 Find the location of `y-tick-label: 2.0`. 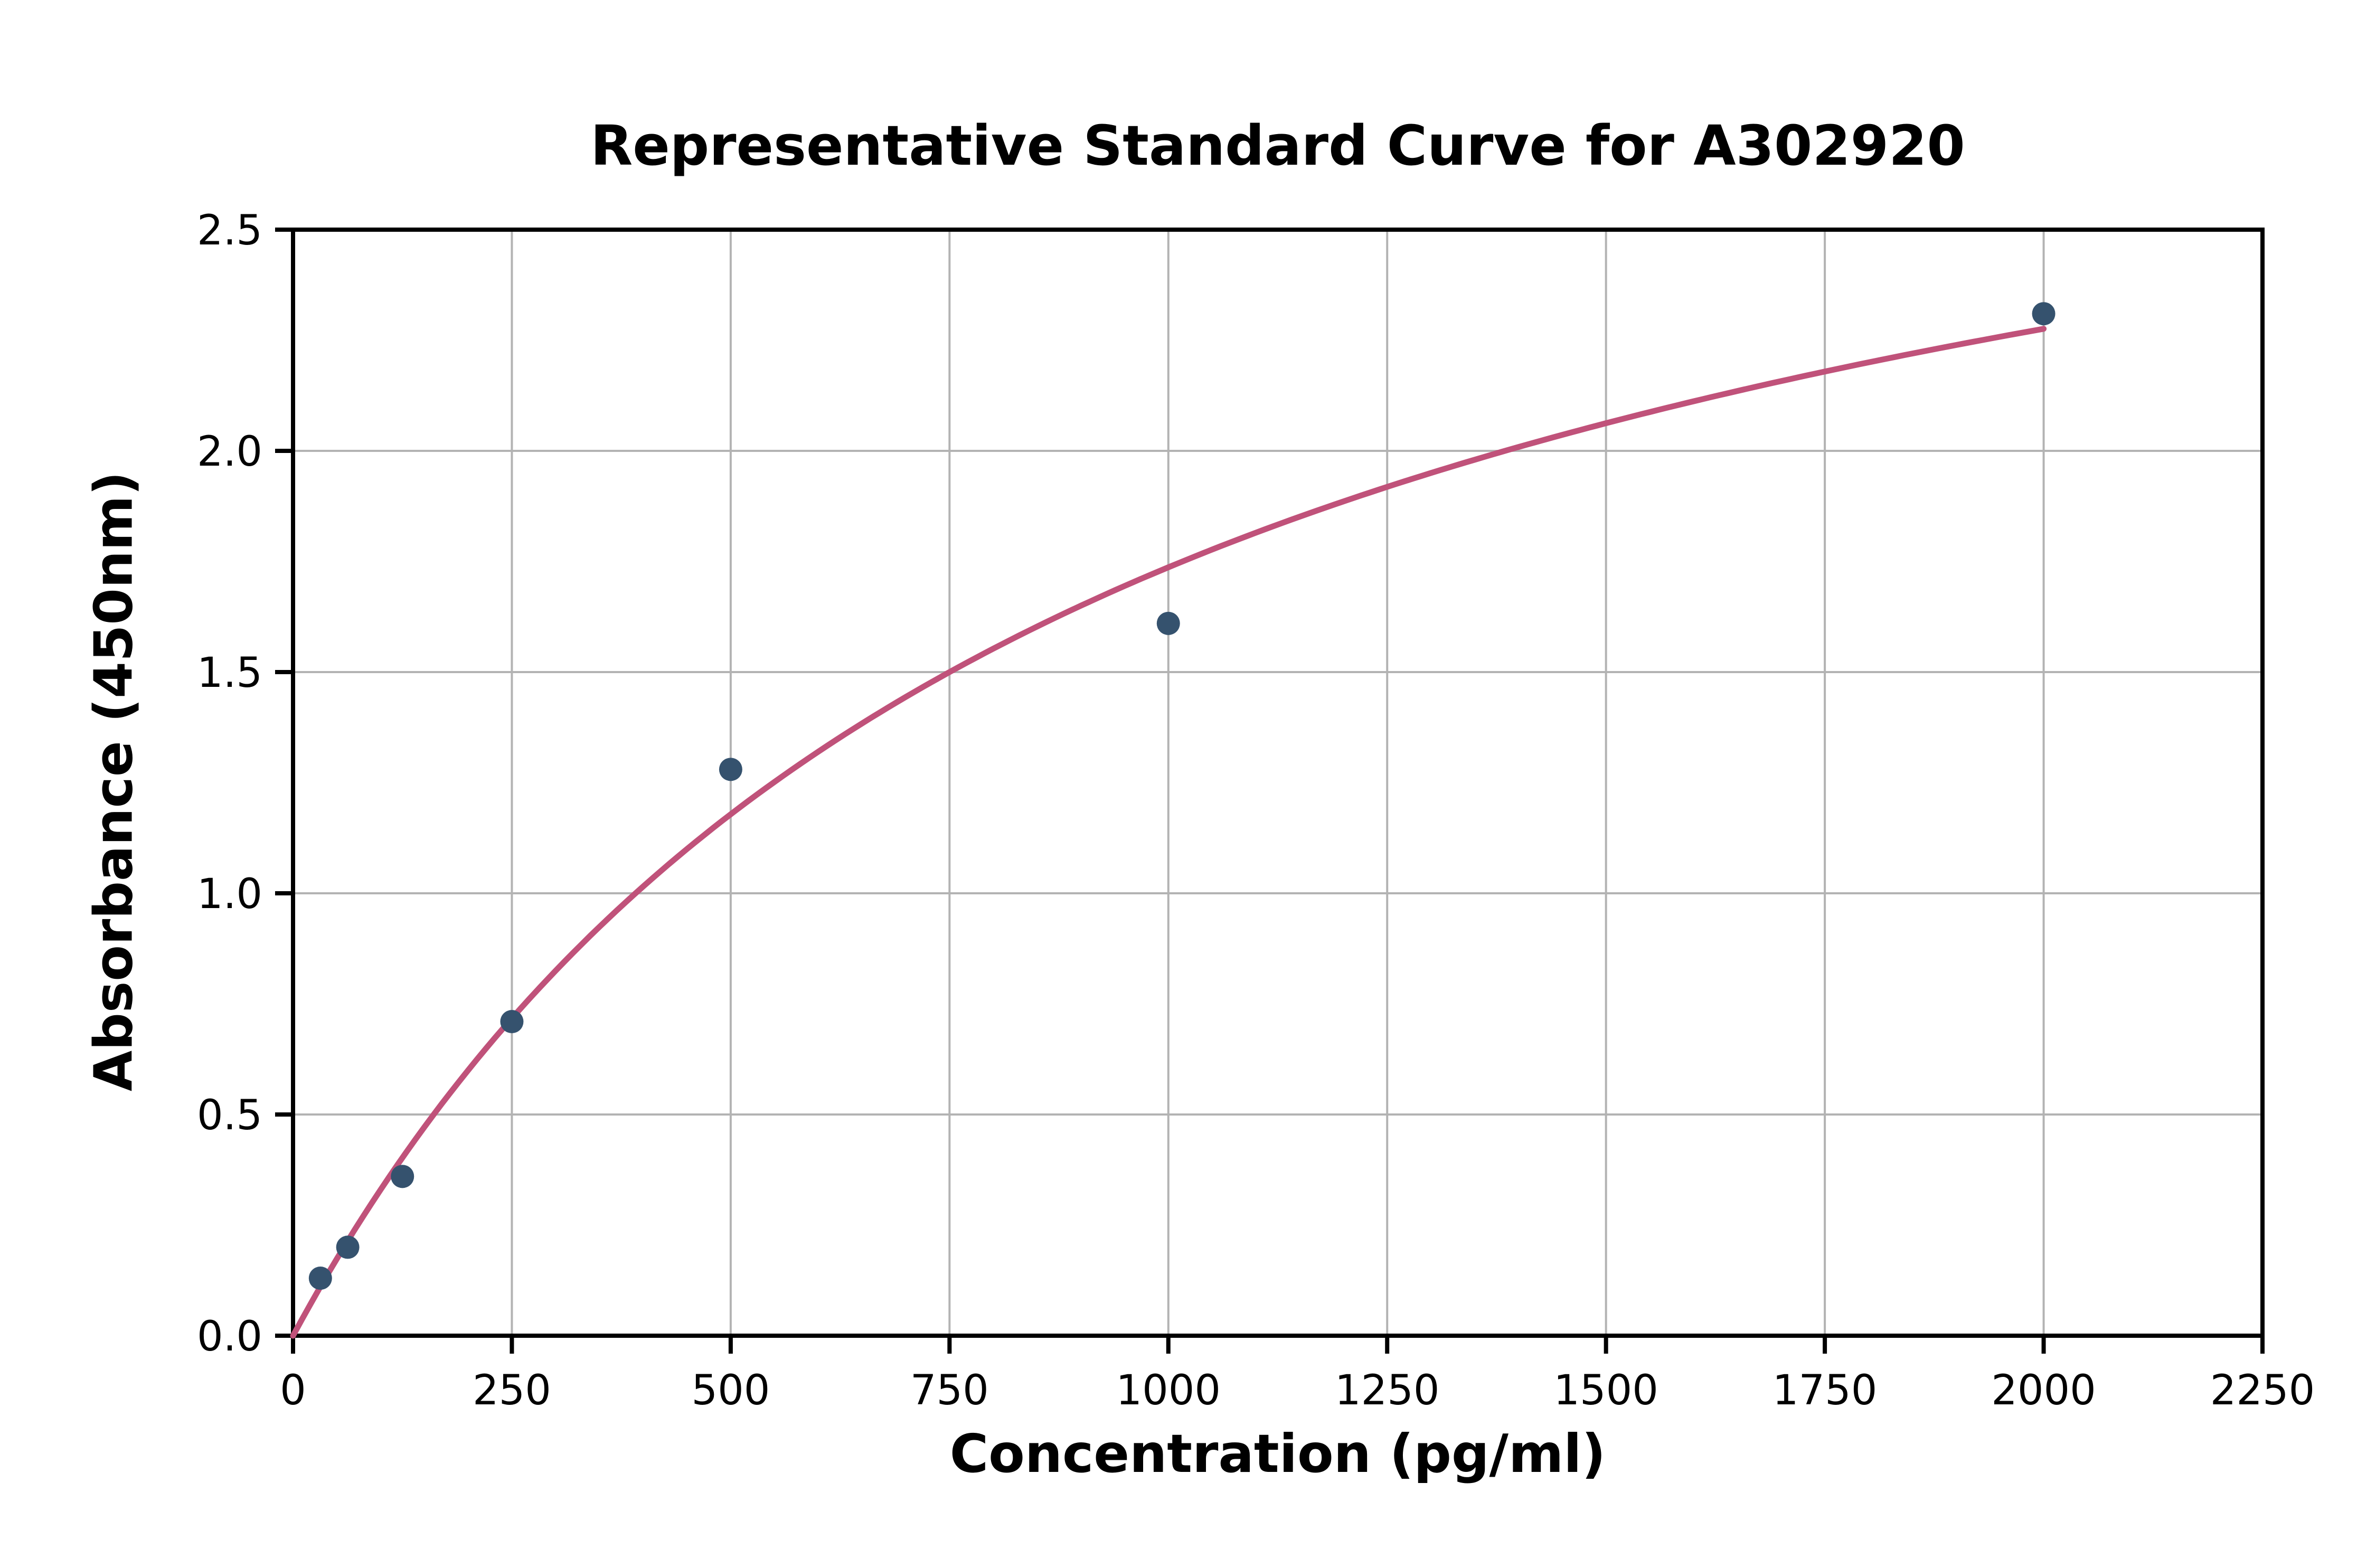

y-tick-label: 2.0 is located at coordinates (230, 452).